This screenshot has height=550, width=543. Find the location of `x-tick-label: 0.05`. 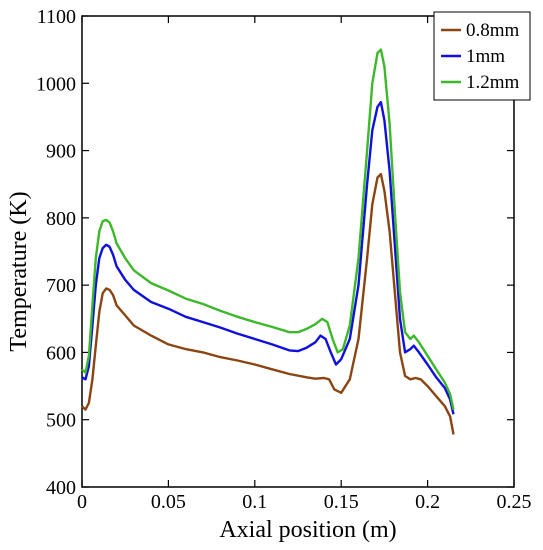

x-tick-label: 0.05 is located at coordinates (168, 502).